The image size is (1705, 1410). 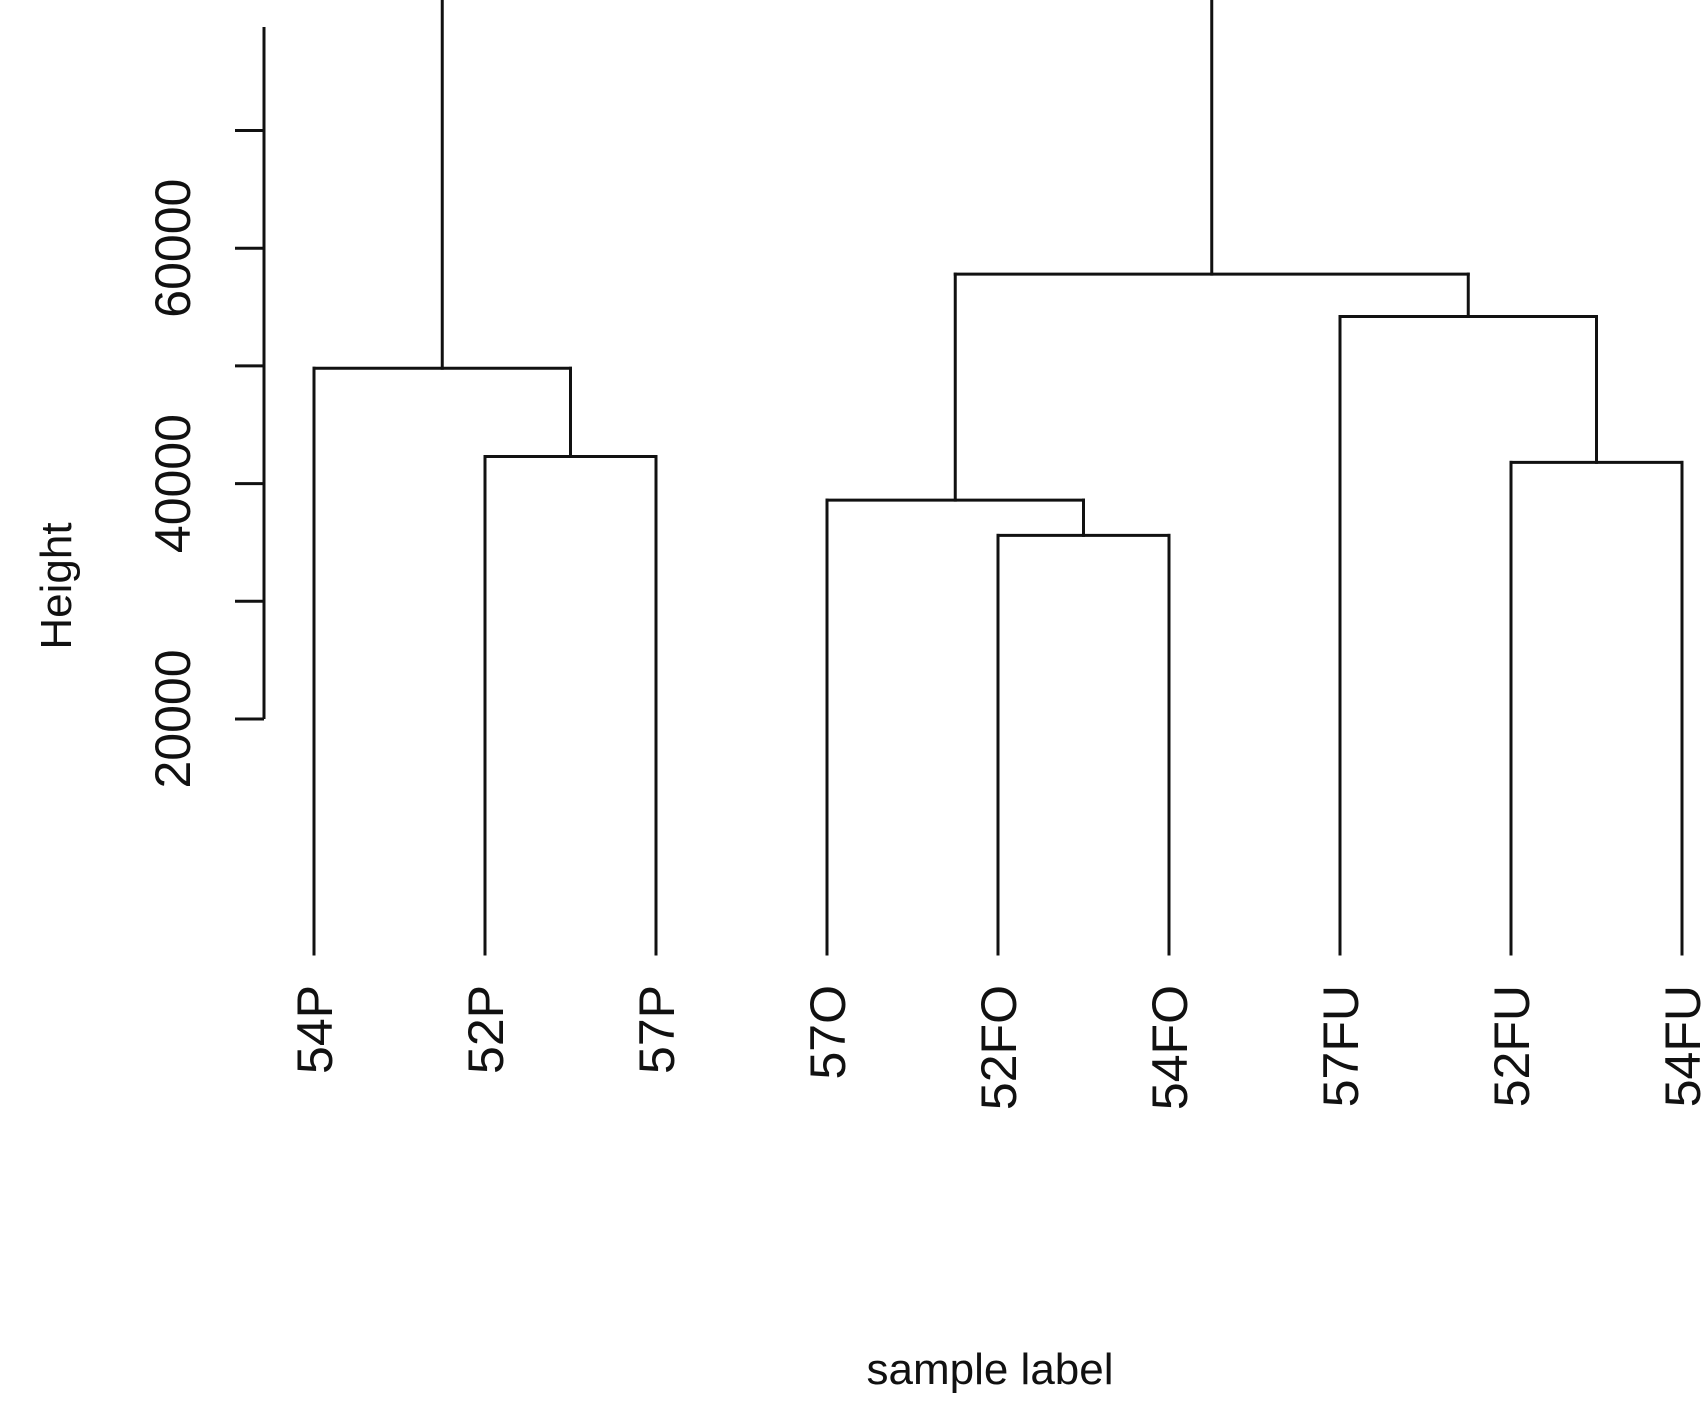 I want to click on leaf-label: 52FU, so click(x=1512, y=1046).